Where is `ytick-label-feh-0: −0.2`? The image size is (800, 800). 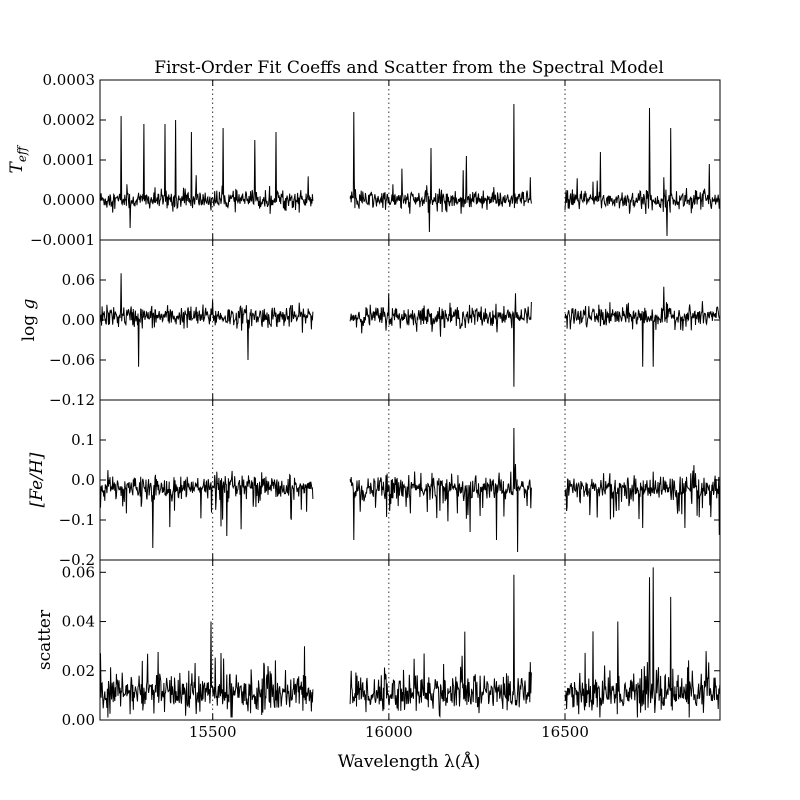 ytick-label-feh-0: −0.2 is located at coordinates (77, 560).